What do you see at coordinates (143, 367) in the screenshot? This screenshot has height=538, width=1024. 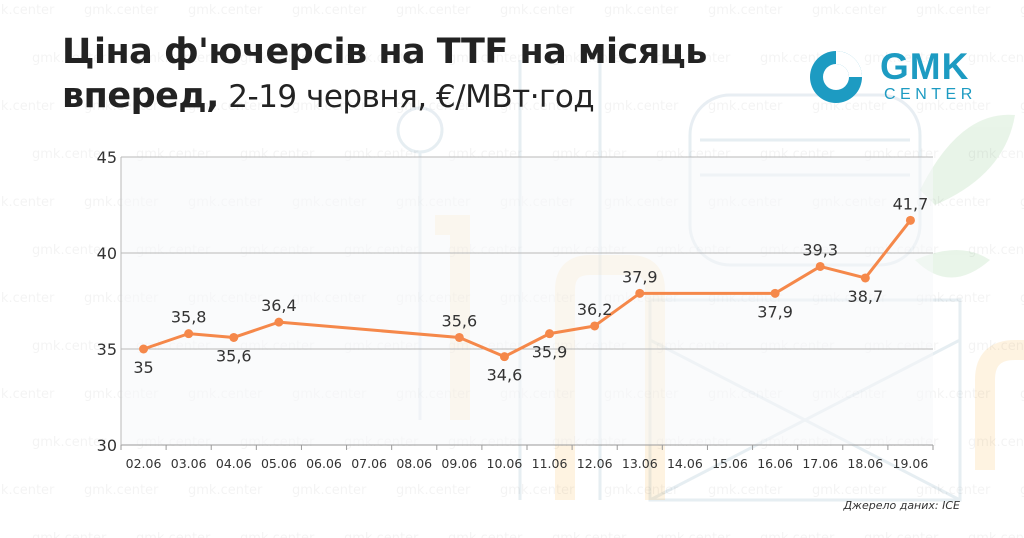 I see `data-label: 35` at bounding box center [143, 367].